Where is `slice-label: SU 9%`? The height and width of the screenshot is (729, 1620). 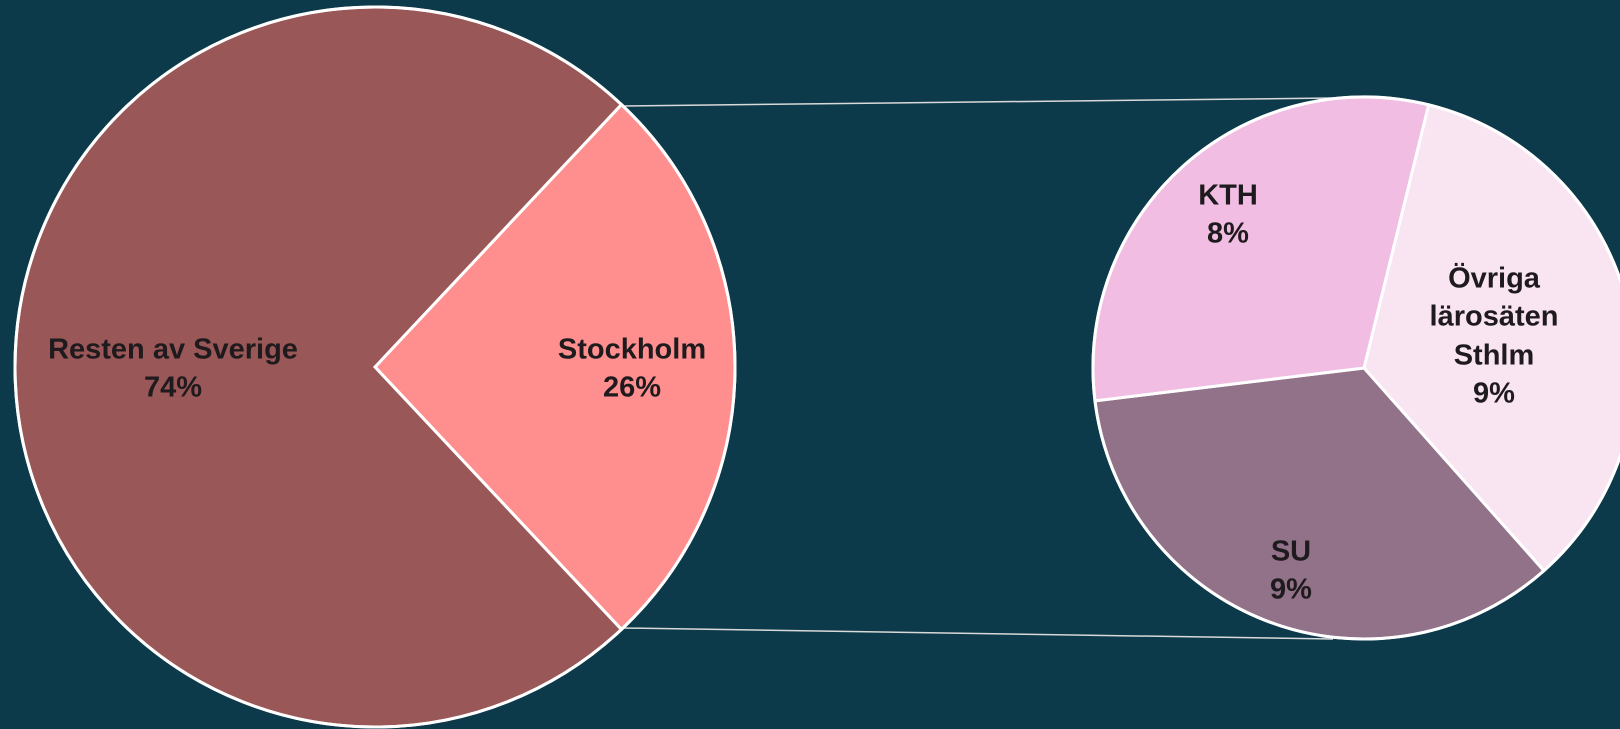 slice-label: SU 9% is located at coordinates (1291, 571).